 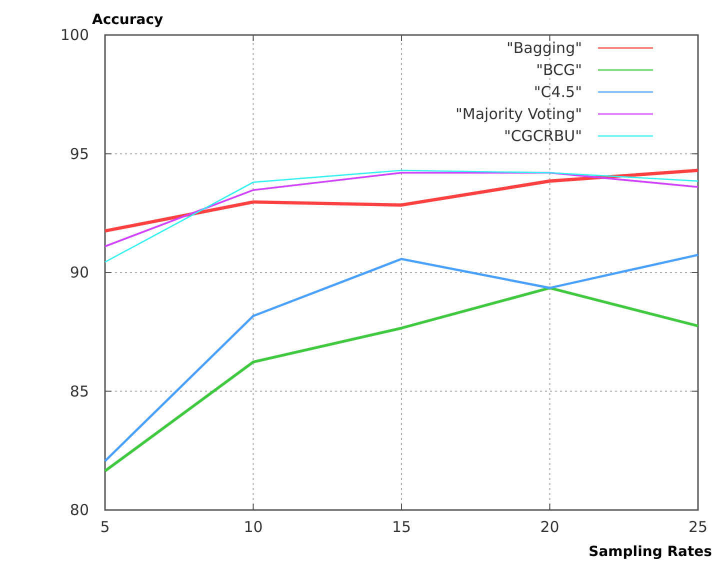 What do you see at coordinates (74, 35) in the screenshot?
I see `y-tick-label: 100` at bounding box center [74, 35].